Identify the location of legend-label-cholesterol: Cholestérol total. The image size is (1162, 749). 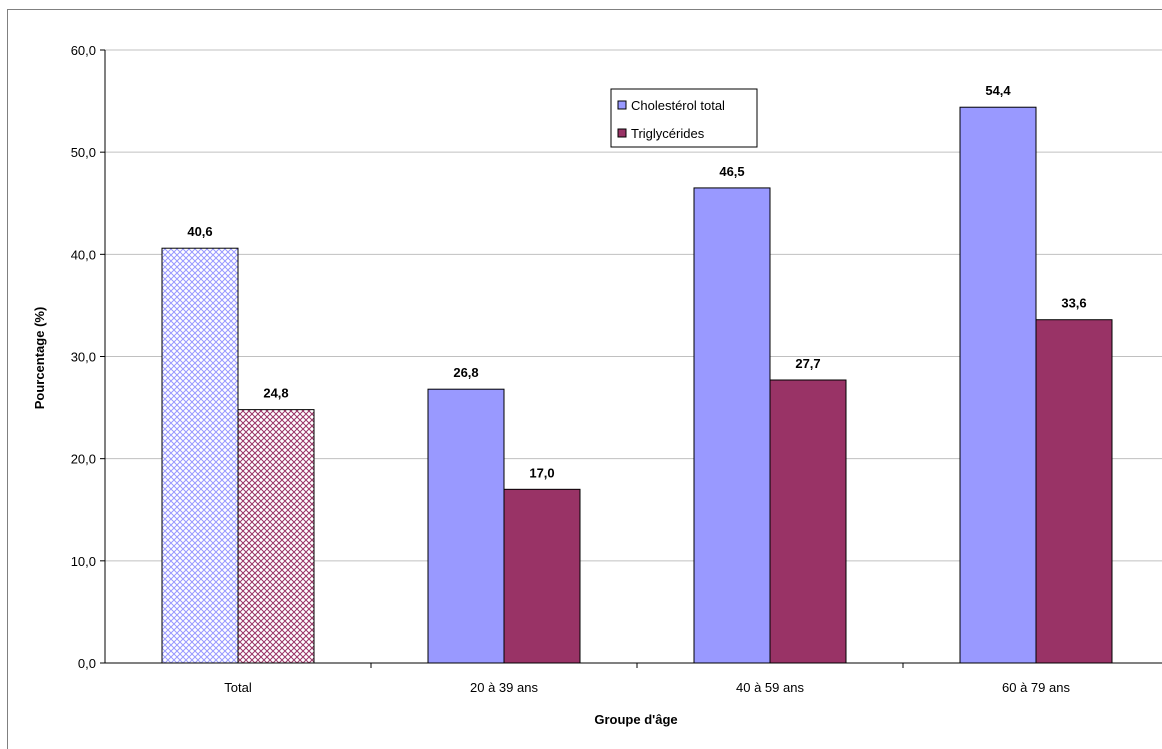
(678, 105).